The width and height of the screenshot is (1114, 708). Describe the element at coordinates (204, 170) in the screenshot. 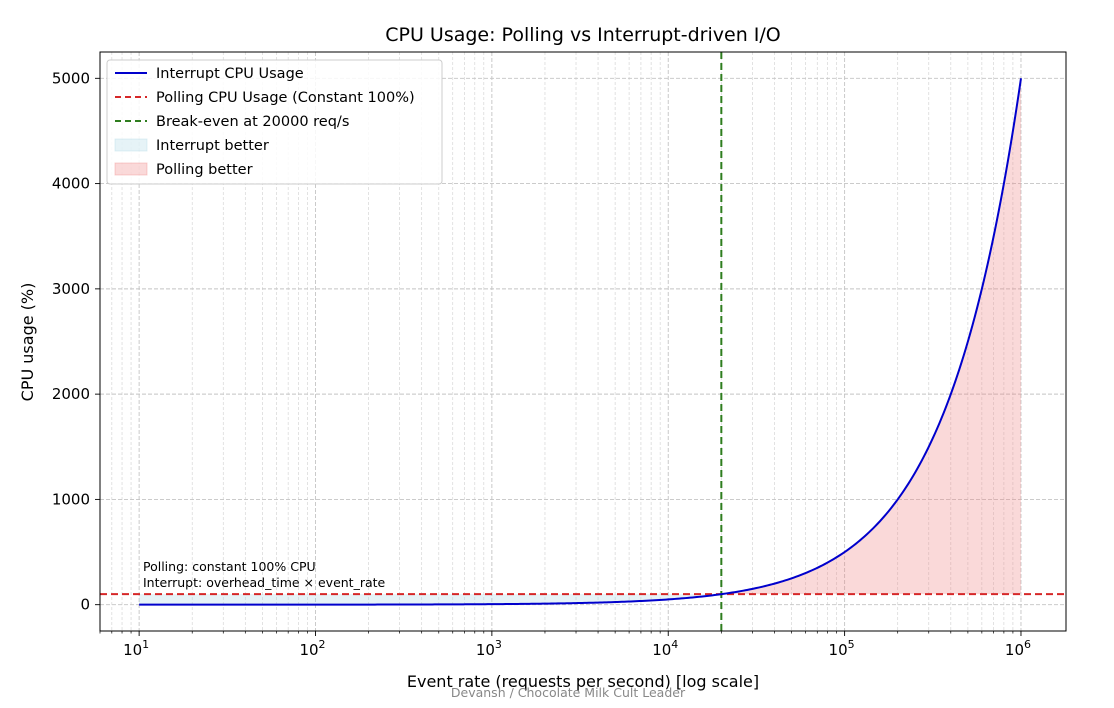

I see `legend-entry-label: Polling better` at that location.